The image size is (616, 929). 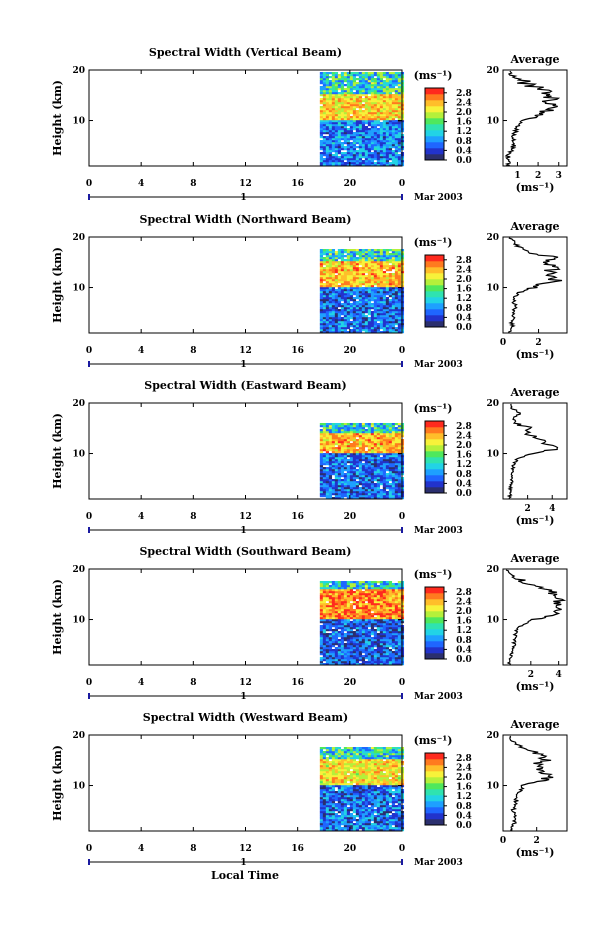 What do you see at coordinates (448, 293) in the screenshot?
I see `colorbar: 0.00.40.81.21.62.02.42.8` at bounding box center [448, 293].